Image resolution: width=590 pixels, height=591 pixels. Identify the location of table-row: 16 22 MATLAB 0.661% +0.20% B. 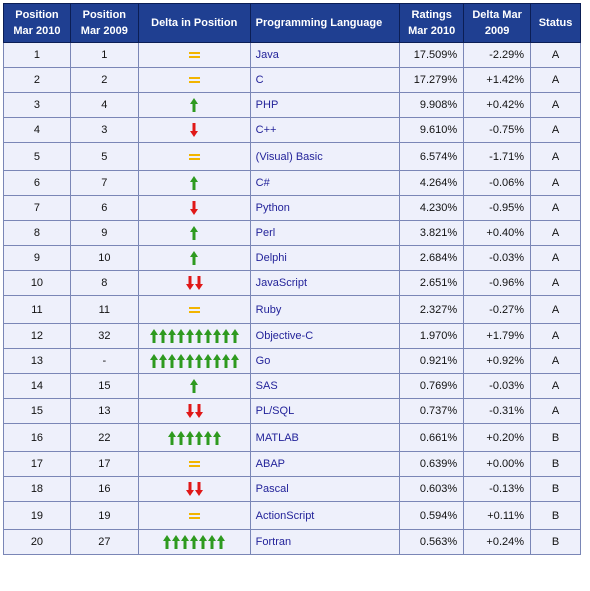
(292, 437).